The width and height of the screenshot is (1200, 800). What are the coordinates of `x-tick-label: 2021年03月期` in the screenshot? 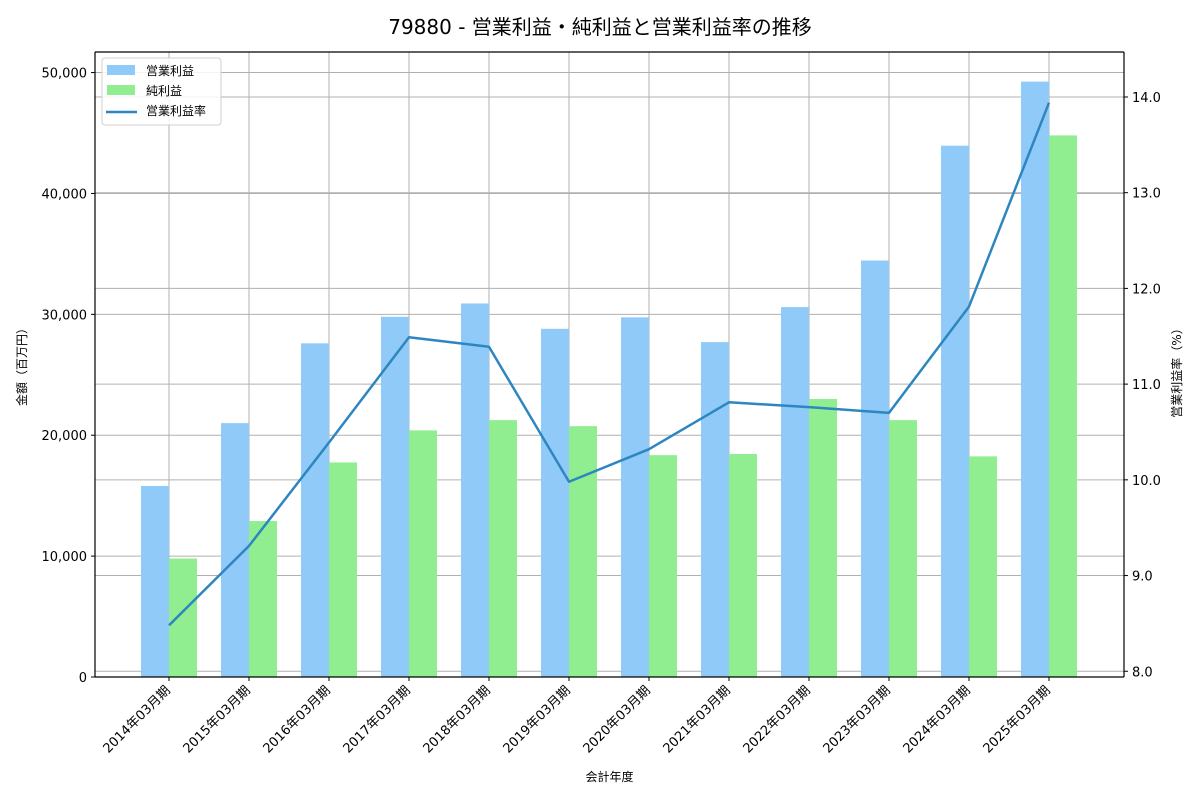 It's located at (697, 719).